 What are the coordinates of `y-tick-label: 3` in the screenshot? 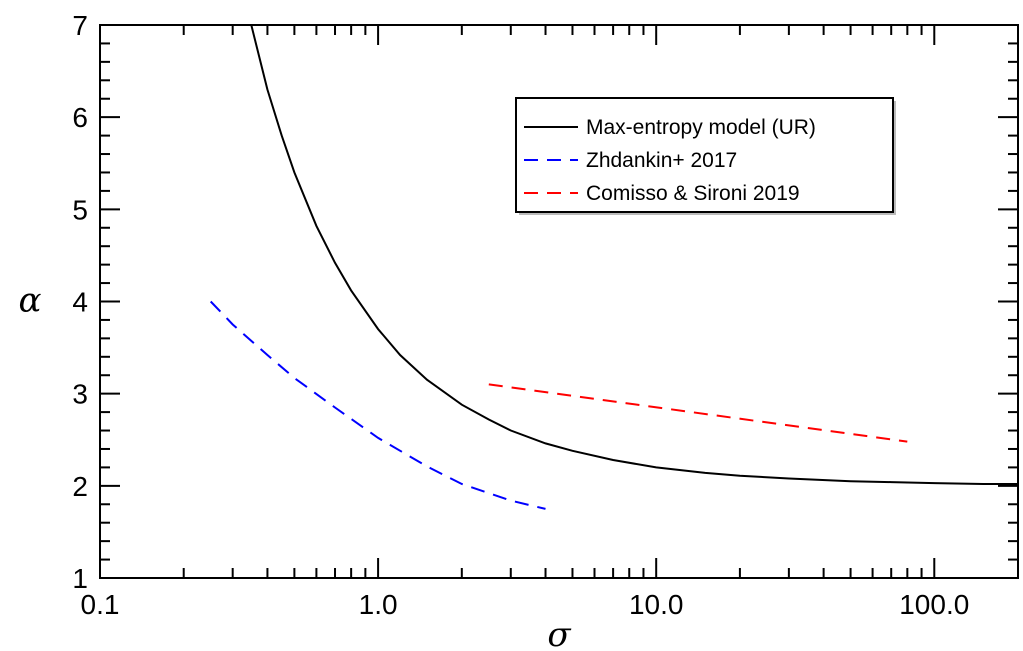 It's located at (80, 394).